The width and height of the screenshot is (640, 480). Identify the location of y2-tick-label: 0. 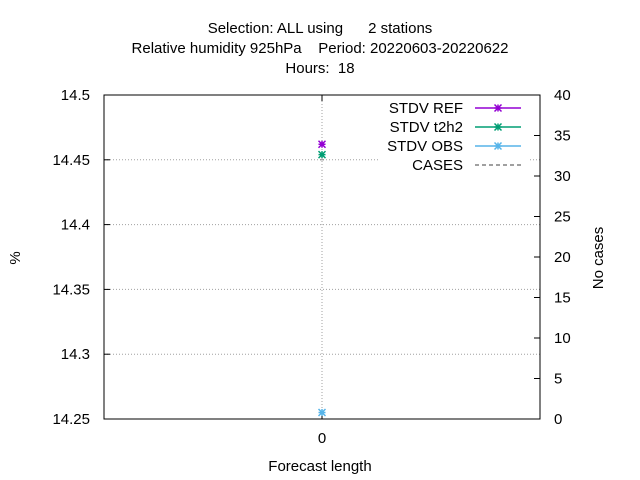
(558, 419).